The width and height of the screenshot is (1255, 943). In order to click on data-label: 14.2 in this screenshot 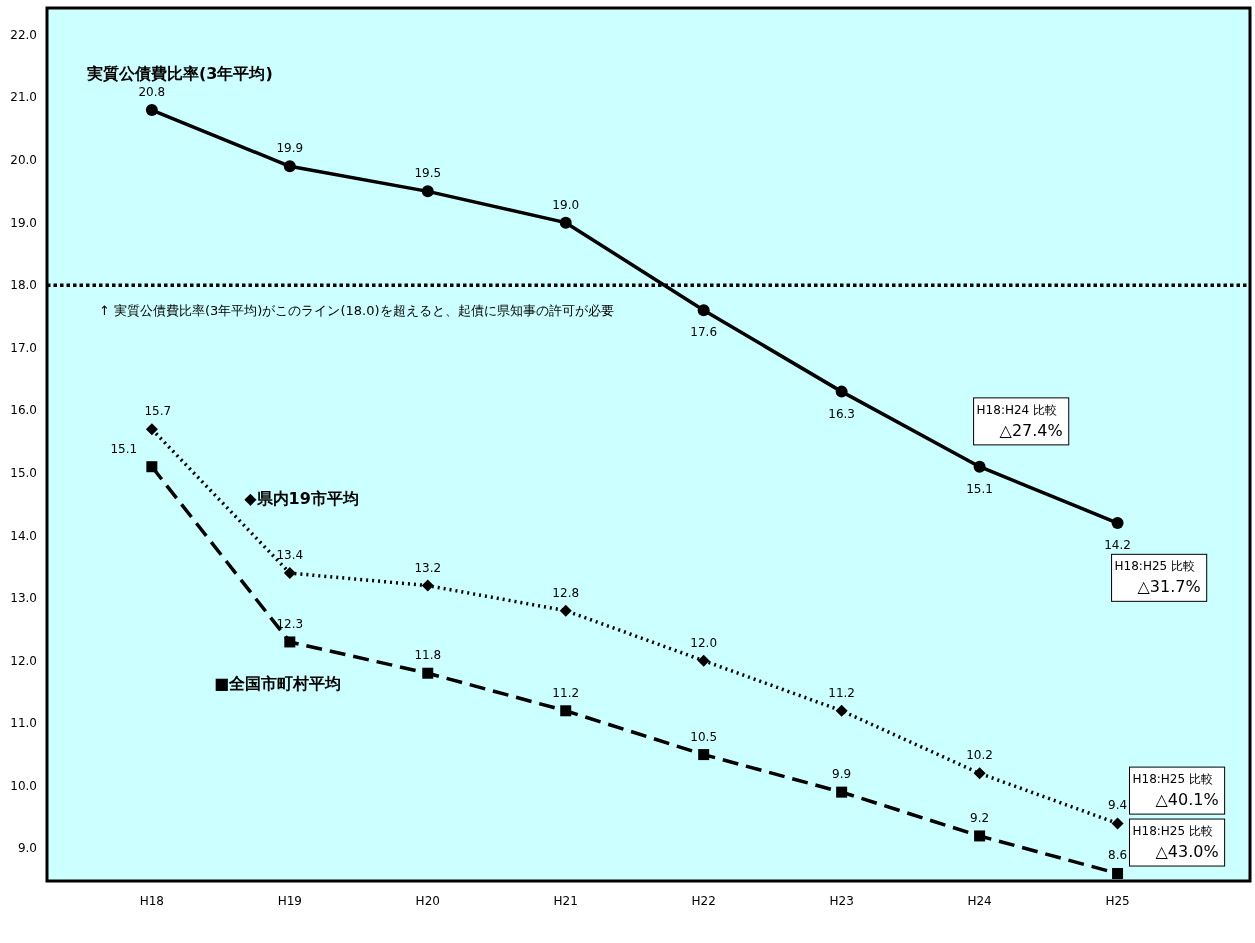, I will do `click(1117, 545)`.